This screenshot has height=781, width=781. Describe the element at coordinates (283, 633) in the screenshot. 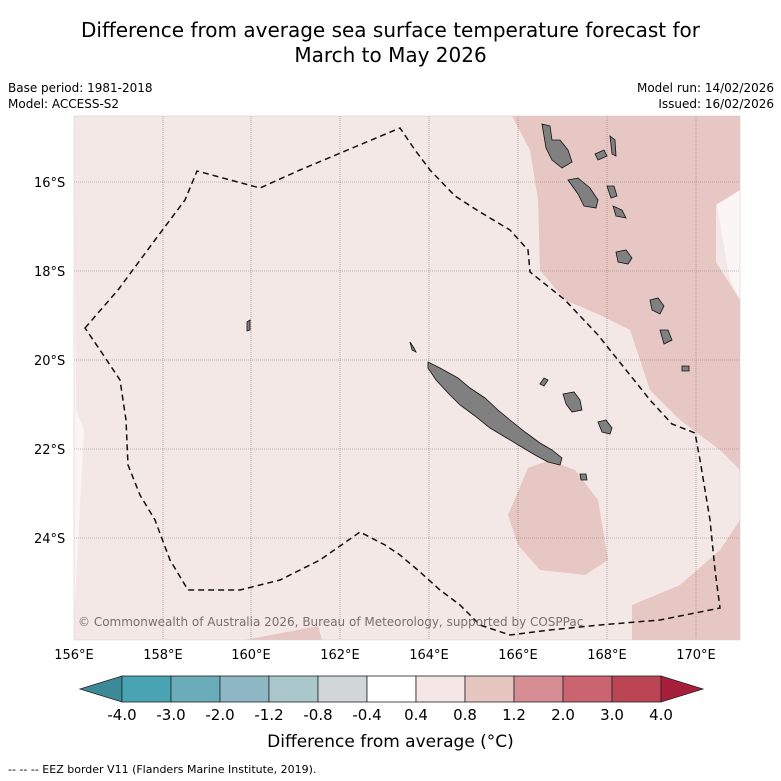

I see `warm-anomaly-region-southwest` at that location.